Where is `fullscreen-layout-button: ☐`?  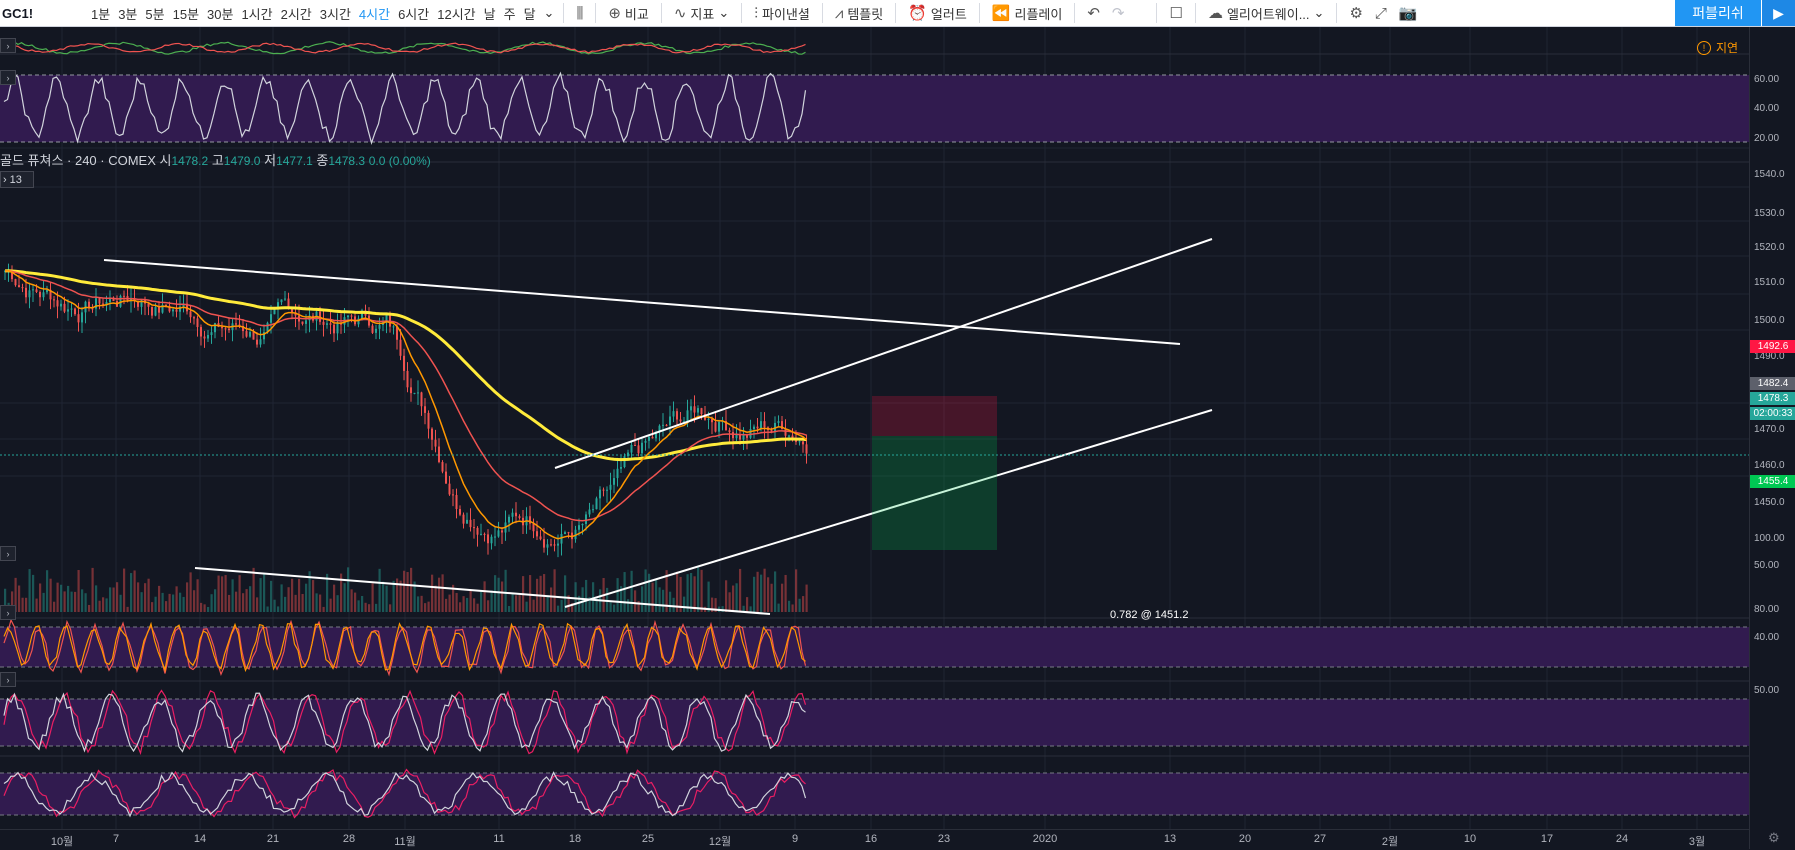
fullscreen-layout-button: ☐ is located at coordinates (1175, 13).